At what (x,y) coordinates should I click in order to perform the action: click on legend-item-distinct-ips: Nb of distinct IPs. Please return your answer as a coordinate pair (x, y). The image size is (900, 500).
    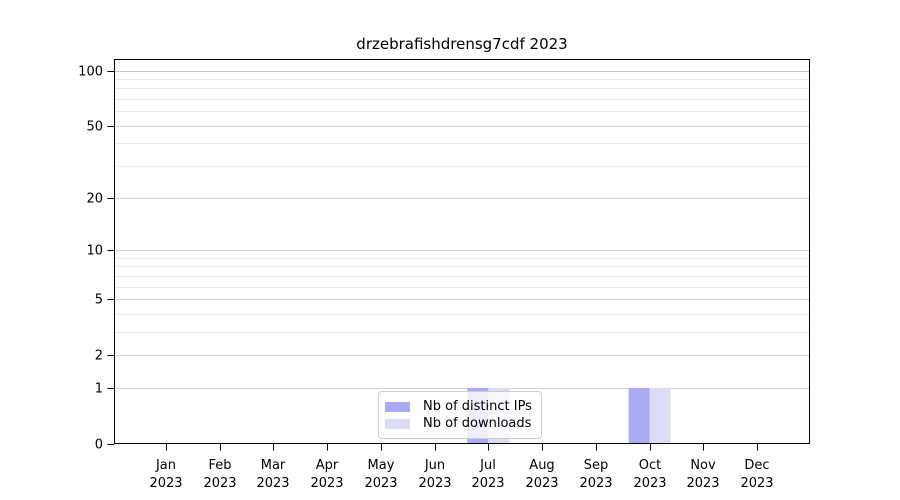
    Looking at the image, I should click on (458, 406).